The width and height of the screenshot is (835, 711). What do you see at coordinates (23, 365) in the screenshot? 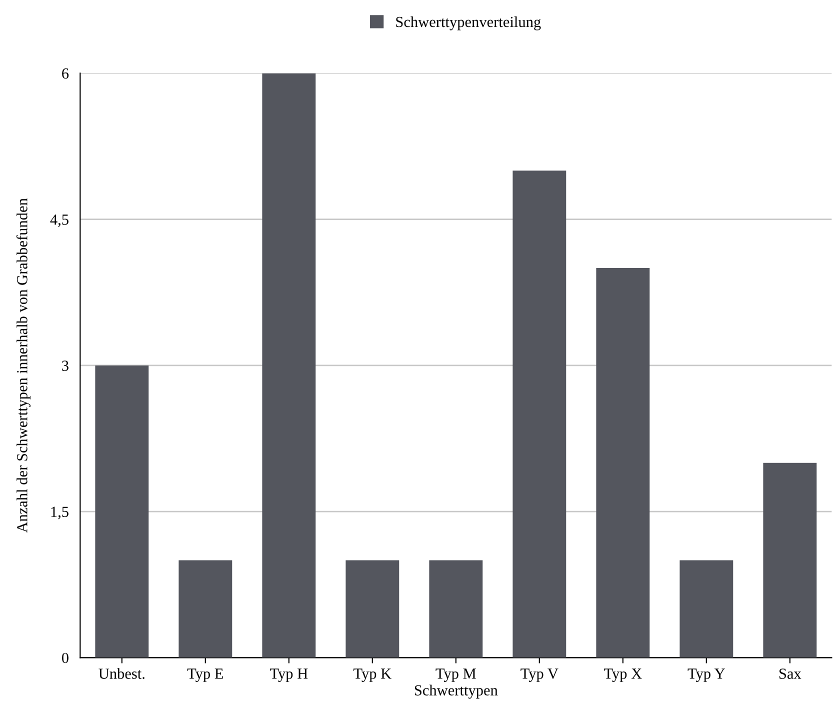
I see `y-axis-title: Anzahl der Schwerttypen innerhalb von Grabbefunden` at bounding box center [23, 365].